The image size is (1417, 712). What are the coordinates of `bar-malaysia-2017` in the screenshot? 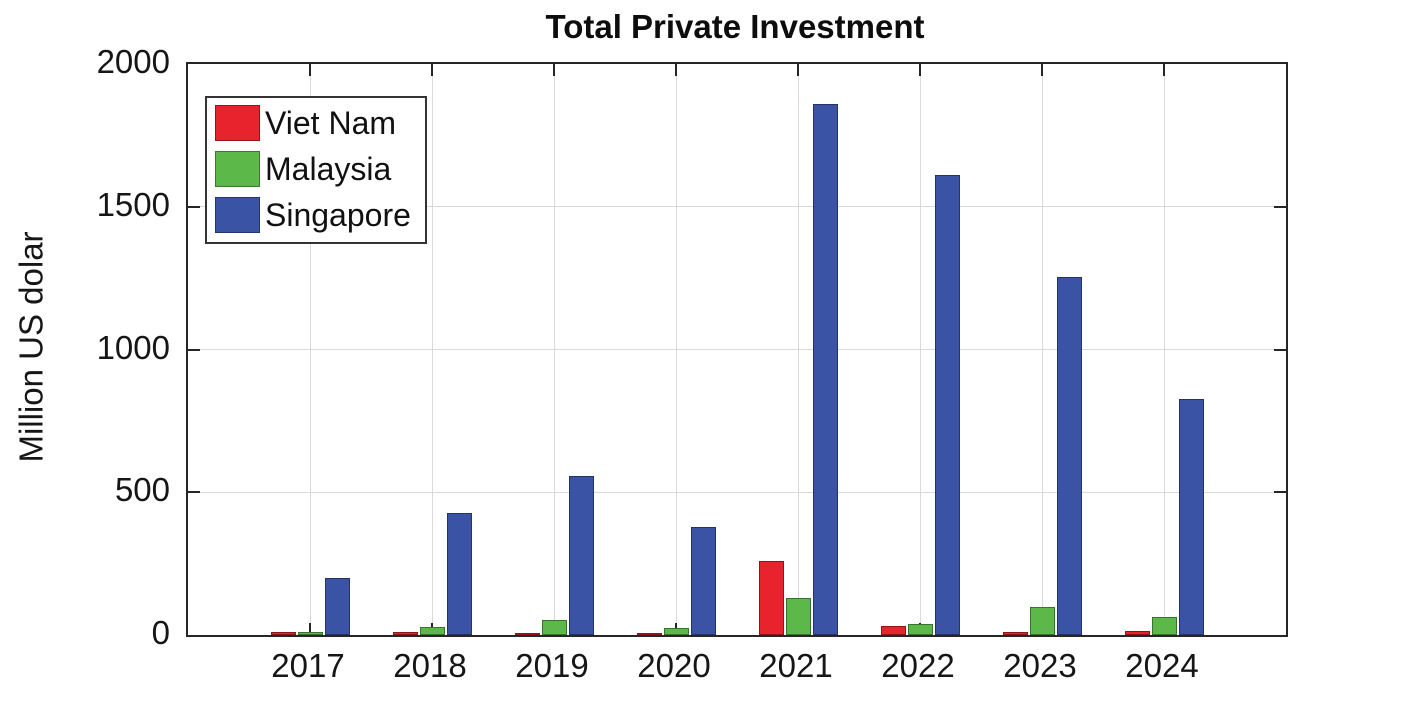 It's located at (310, 633).